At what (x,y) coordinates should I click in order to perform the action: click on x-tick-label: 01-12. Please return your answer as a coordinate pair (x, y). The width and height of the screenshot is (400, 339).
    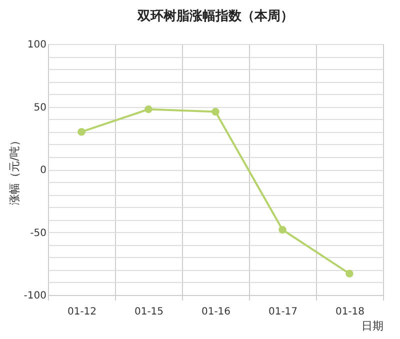
    Looking at the image, I should click on (82, 312).